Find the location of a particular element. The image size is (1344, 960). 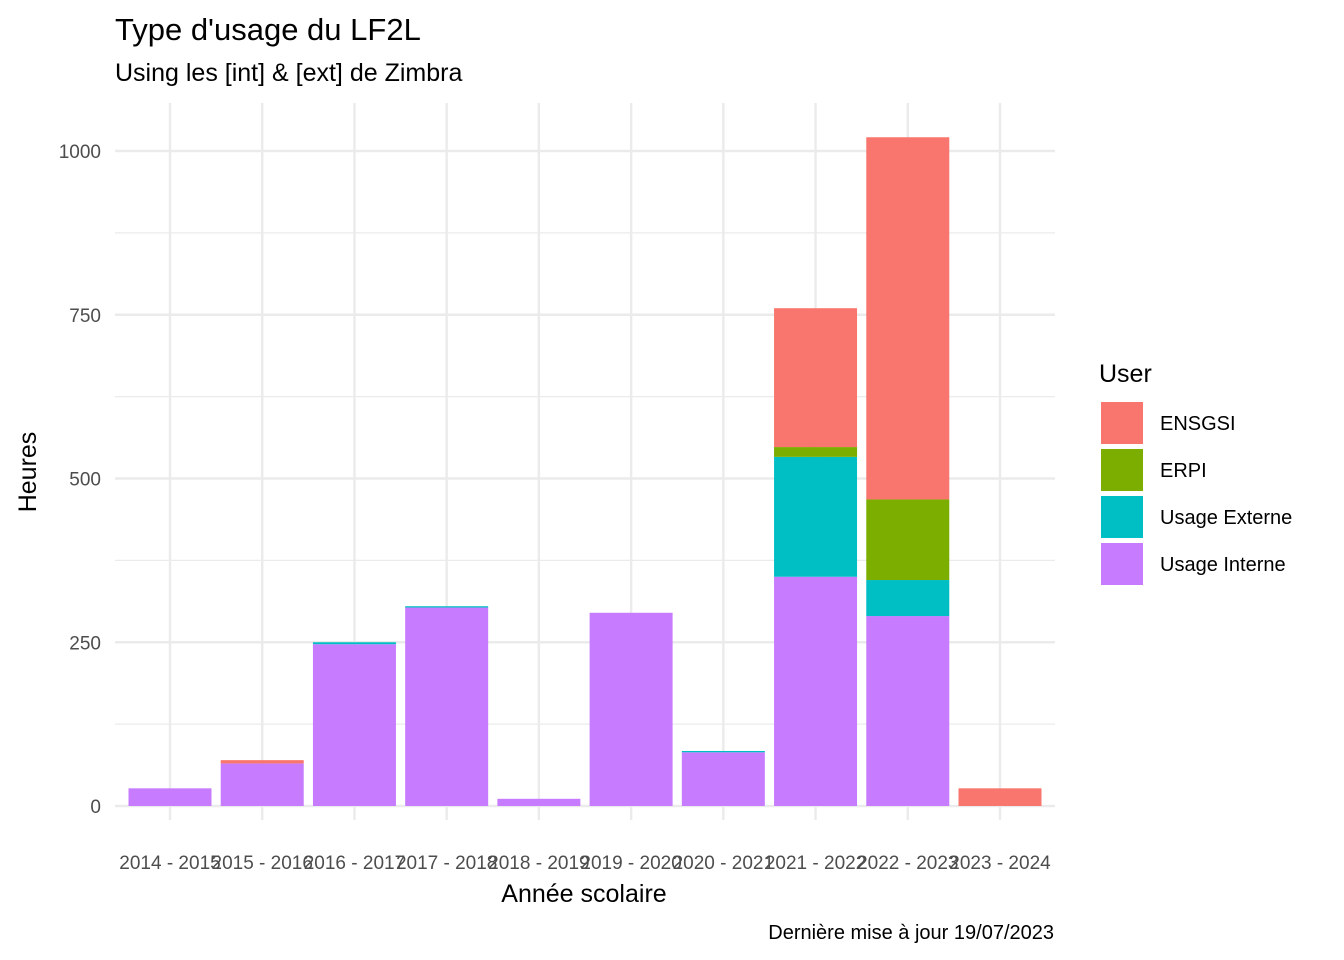

legend-label: Usage Interne is located at coordinates (1223, 565).